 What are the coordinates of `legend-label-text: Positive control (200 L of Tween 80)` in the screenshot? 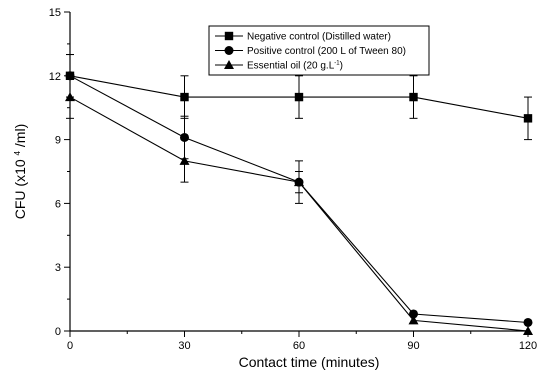 It's located at (326, 51).